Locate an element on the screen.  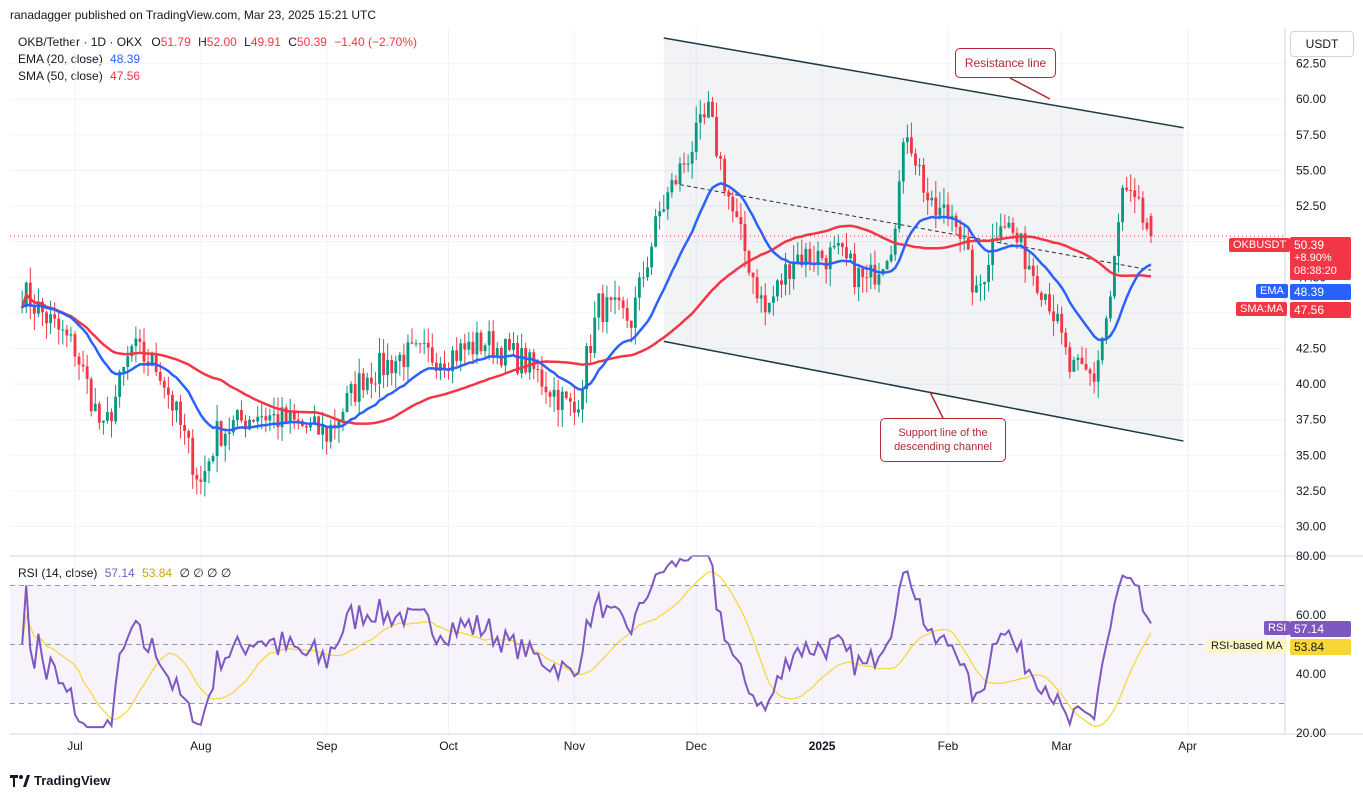
symbol-name: OKB/Tether · 1D · OKX is located at coordinates (80, 42).